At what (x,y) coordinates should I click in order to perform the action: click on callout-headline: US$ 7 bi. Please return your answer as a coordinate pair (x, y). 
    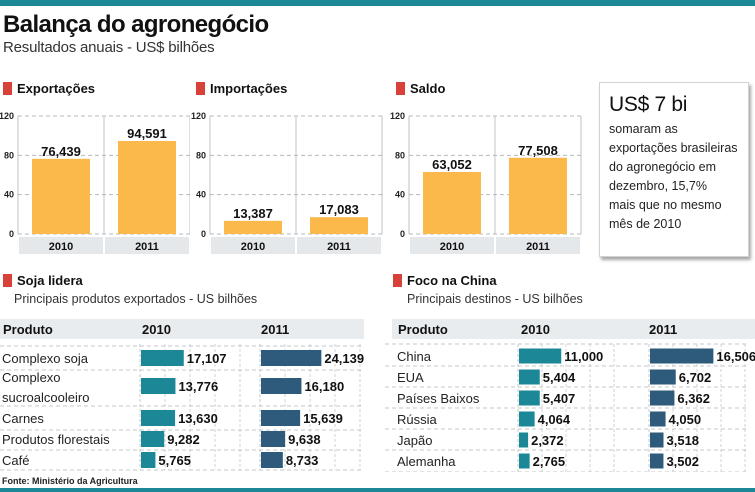
    Looking at the image, I should click on (648, 104).